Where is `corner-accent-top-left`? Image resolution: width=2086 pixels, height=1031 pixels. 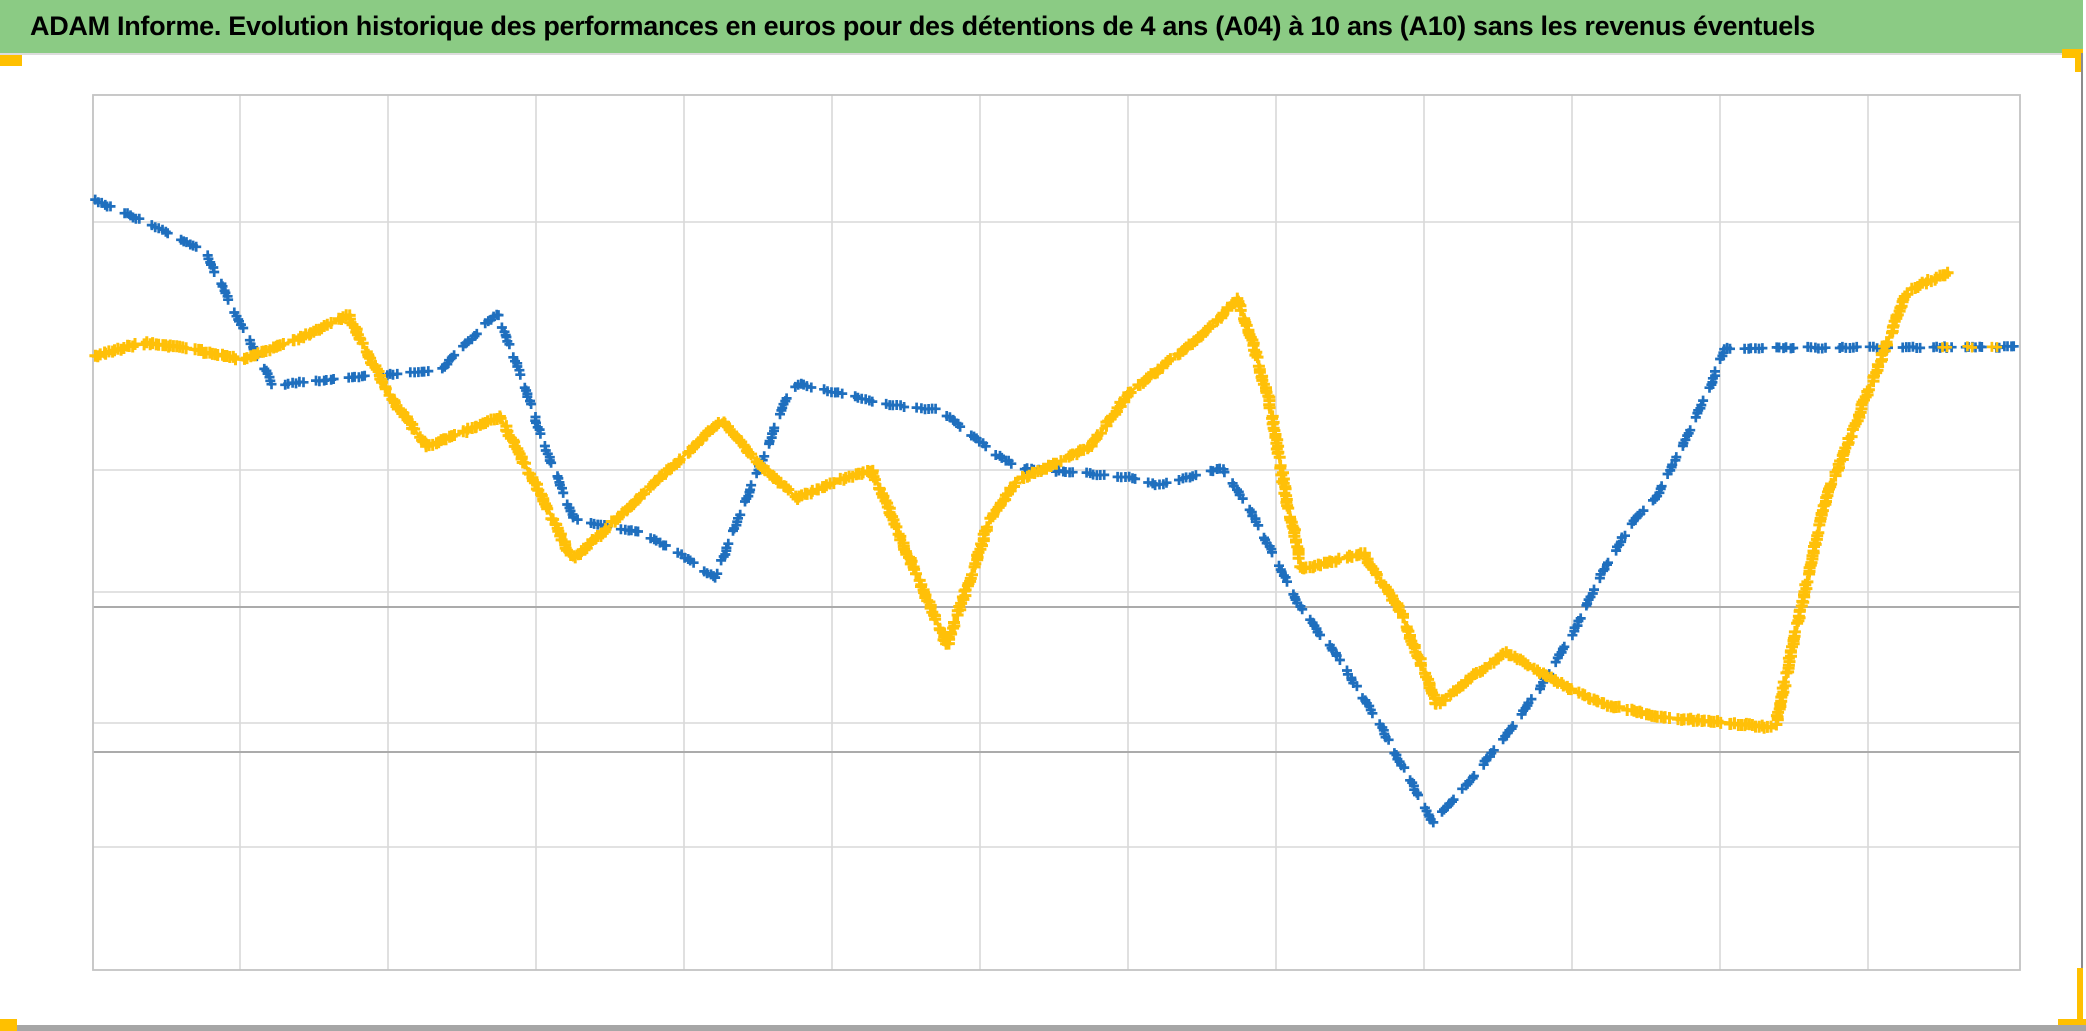
corner-accent-top-left is located at coordinates (11, 60).